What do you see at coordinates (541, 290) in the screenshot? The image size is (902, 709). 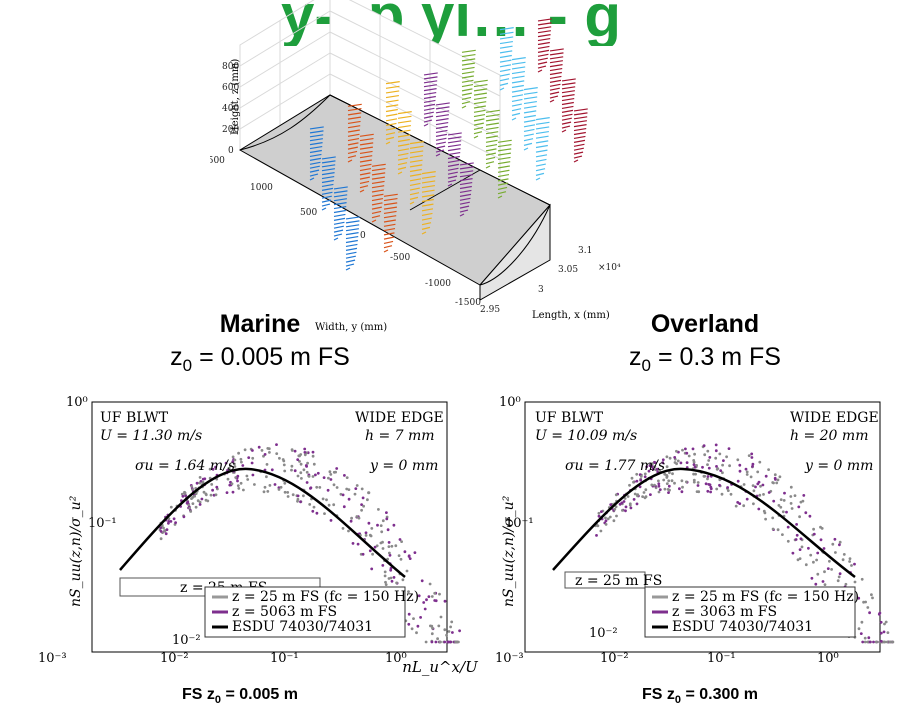 I see `x-tick: 3` at bounding box center [541, 290].